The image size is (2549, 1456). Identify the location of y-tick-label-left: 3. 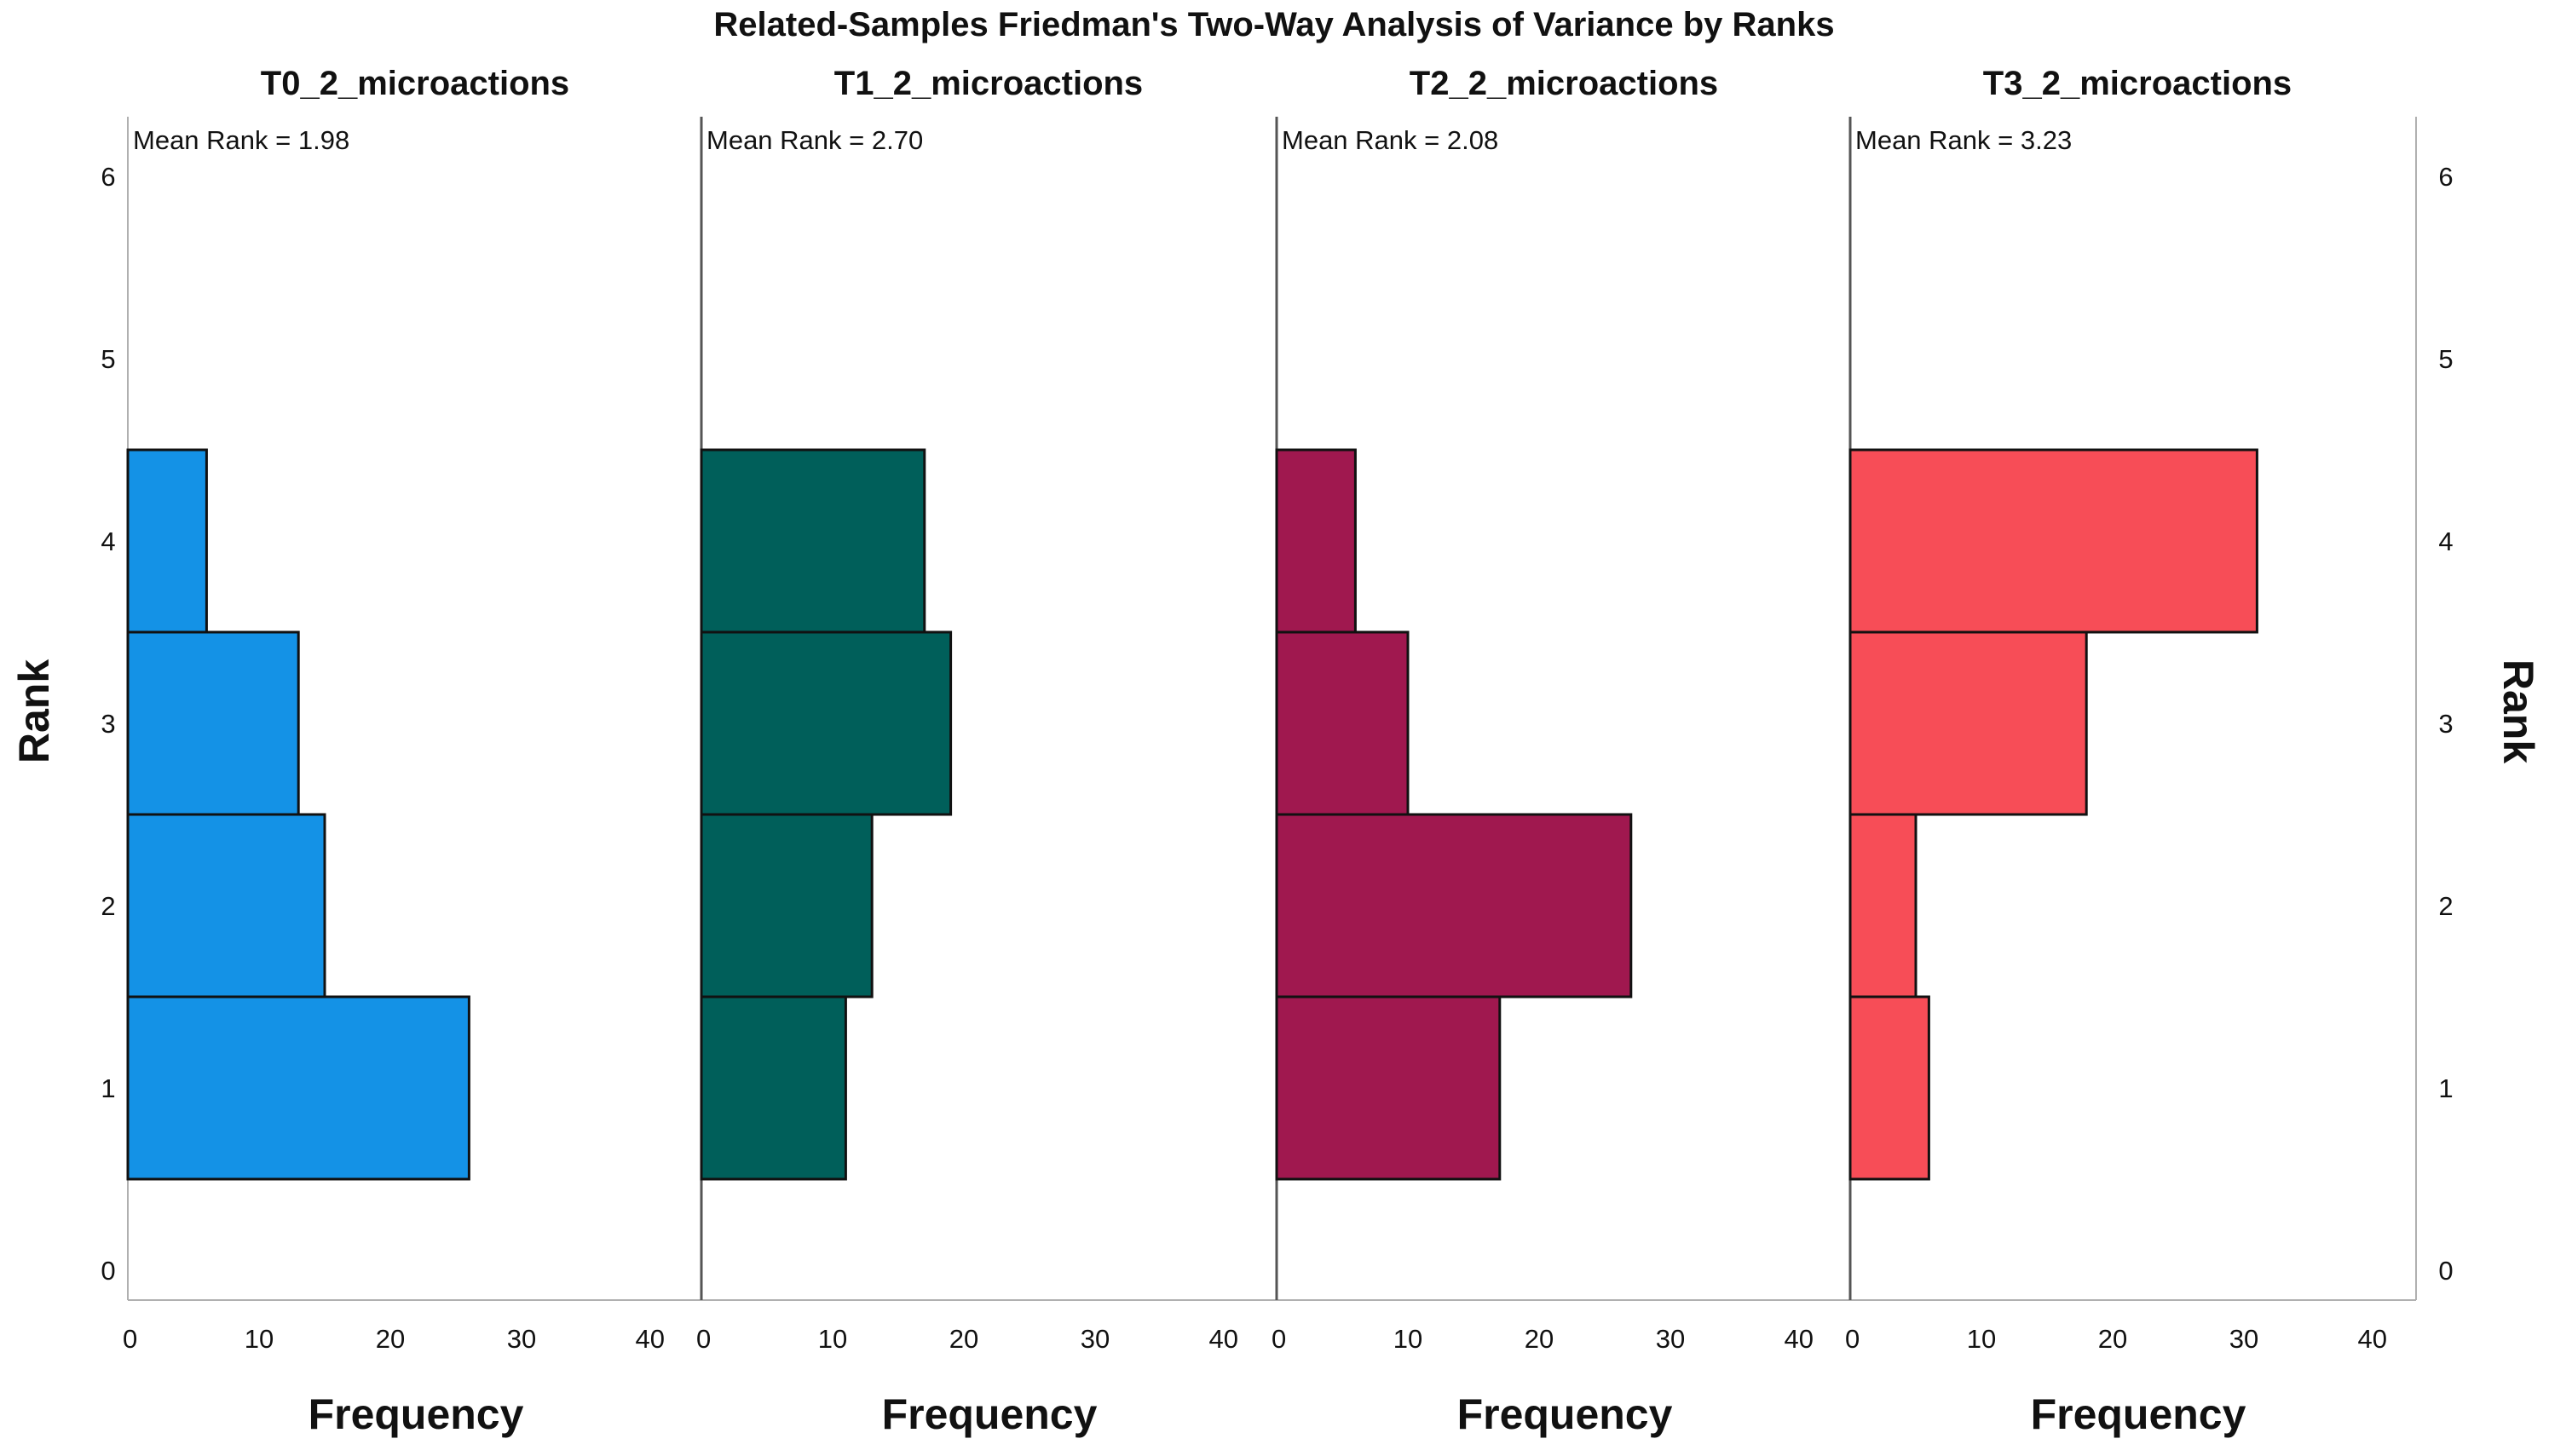
(108, 724).